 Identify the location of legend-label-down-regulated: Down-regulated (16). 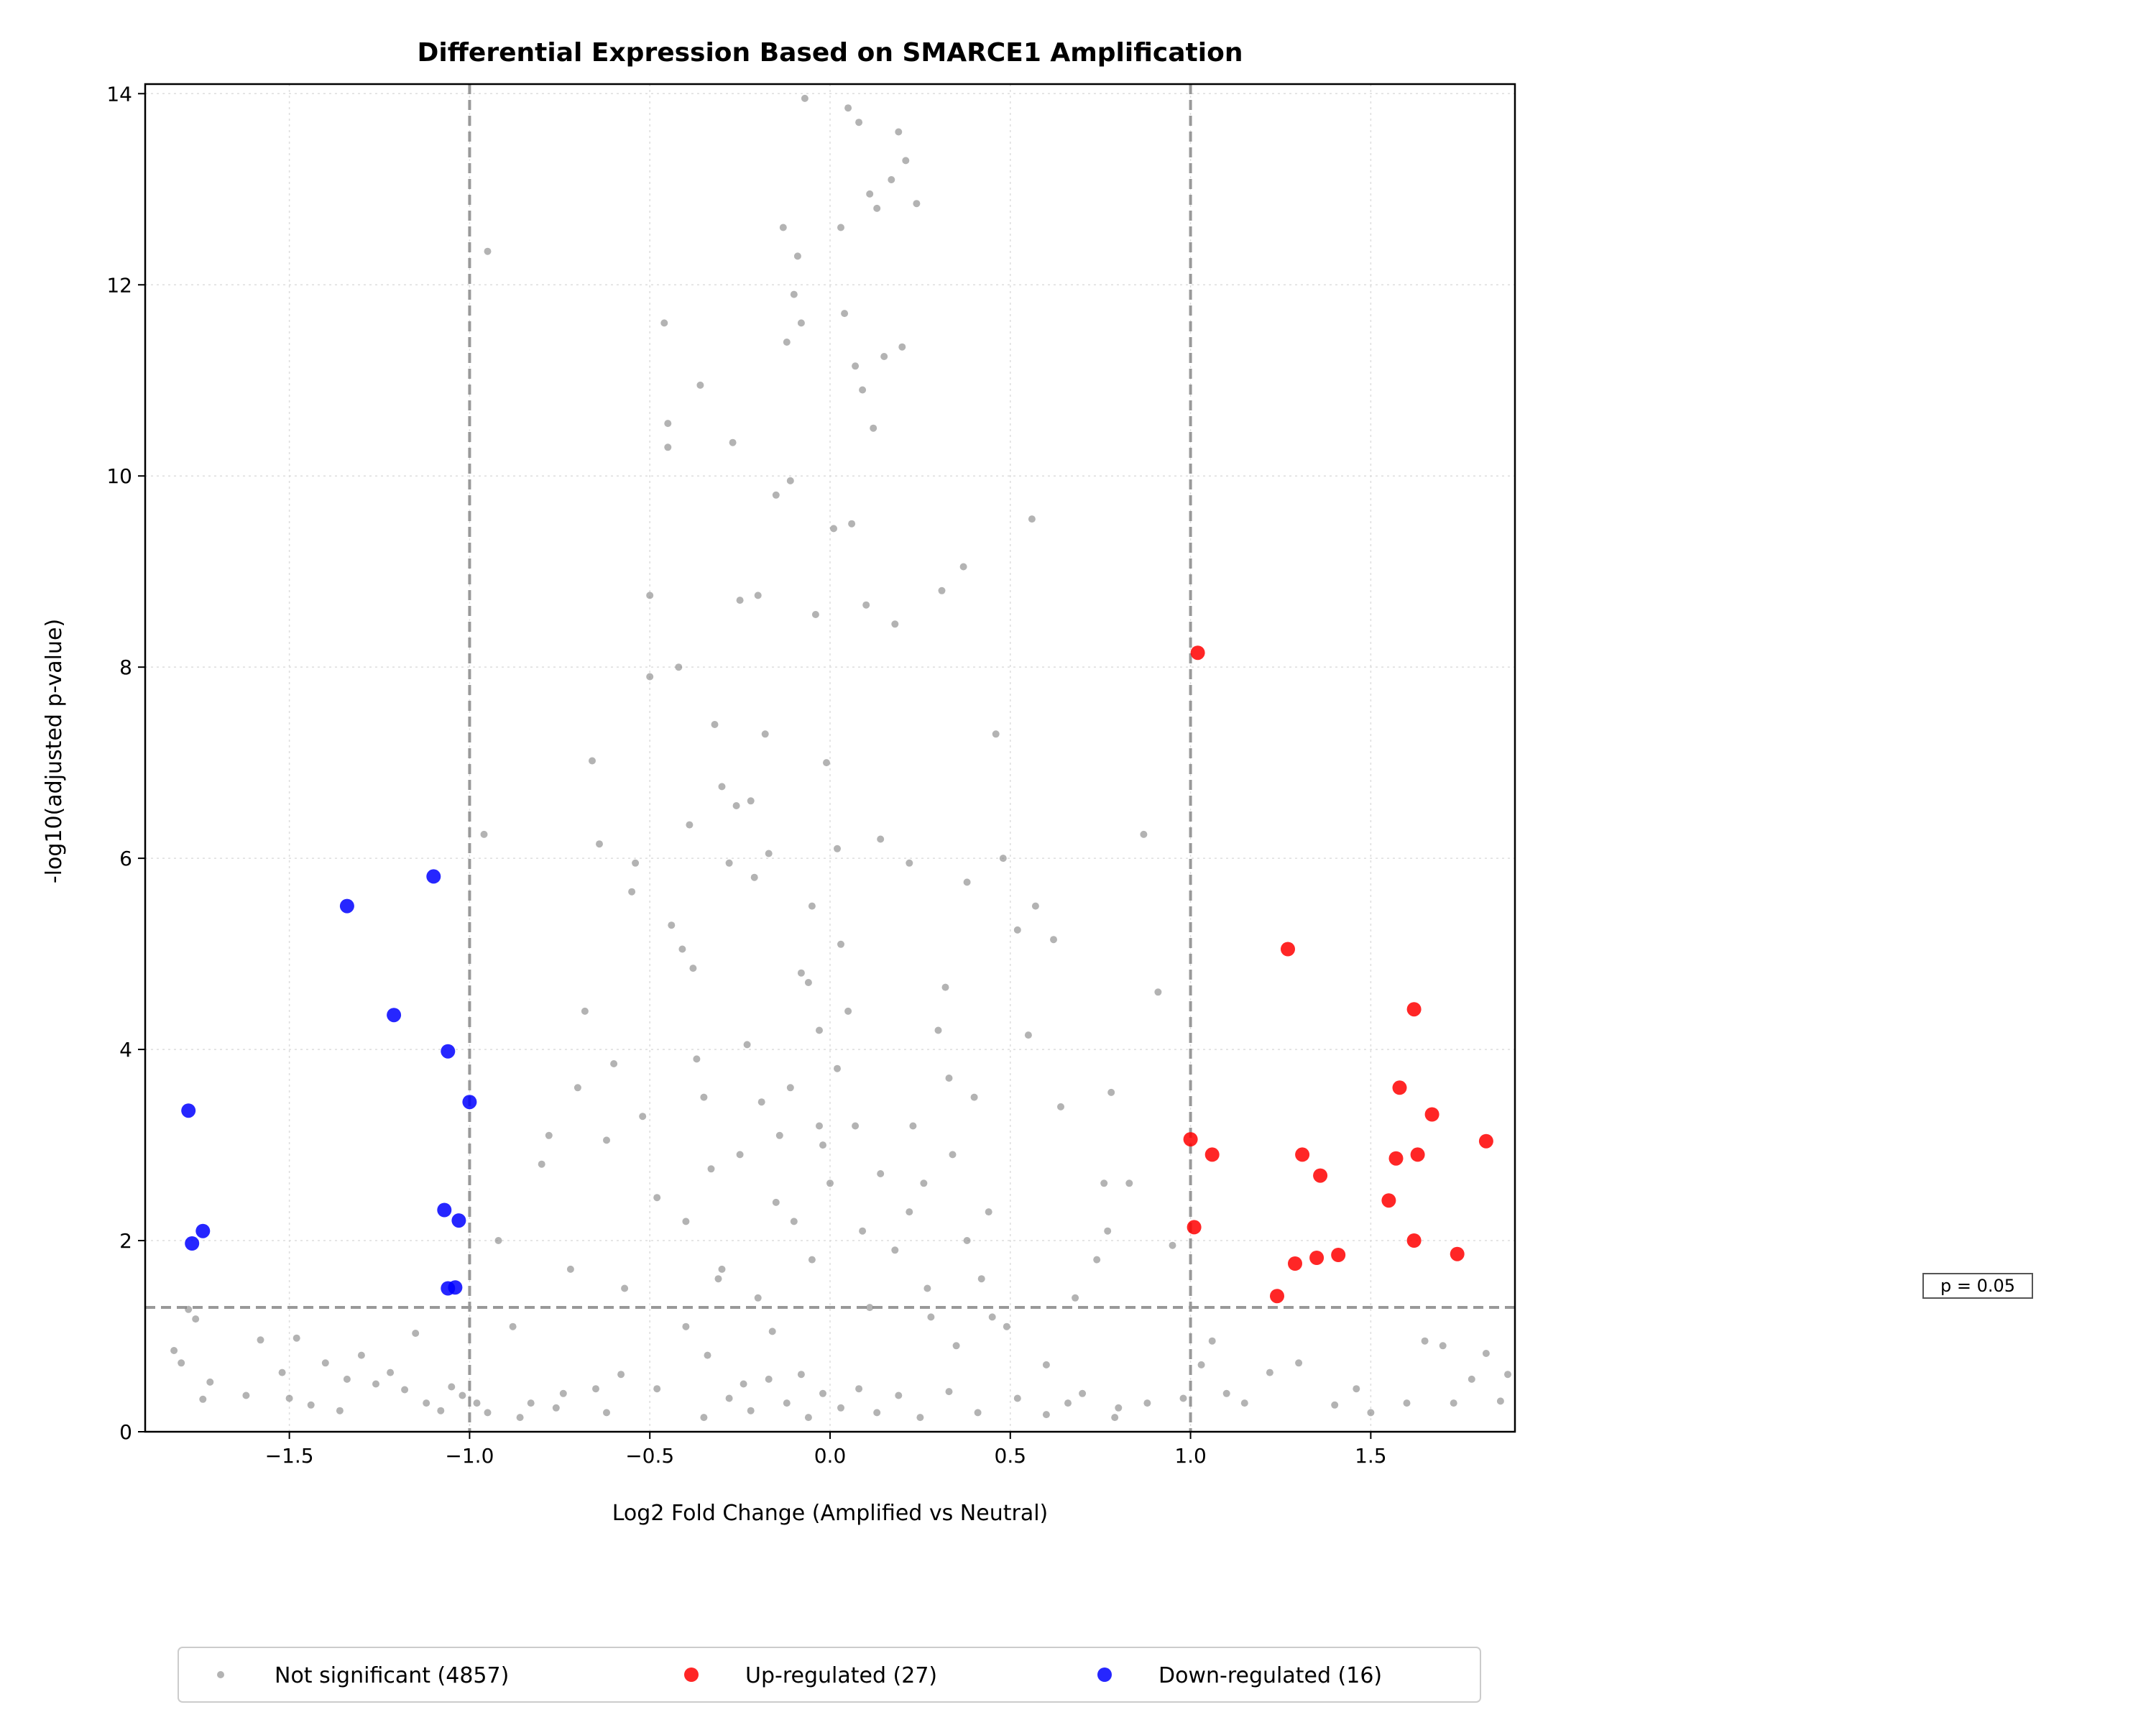
(1270, 1675).